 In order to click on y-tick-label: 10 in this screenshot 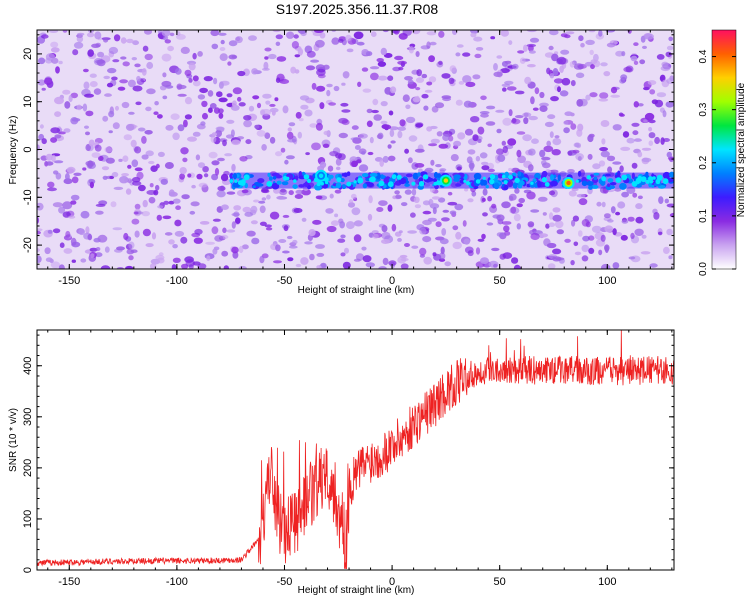, I will do `click(28, 102)`.